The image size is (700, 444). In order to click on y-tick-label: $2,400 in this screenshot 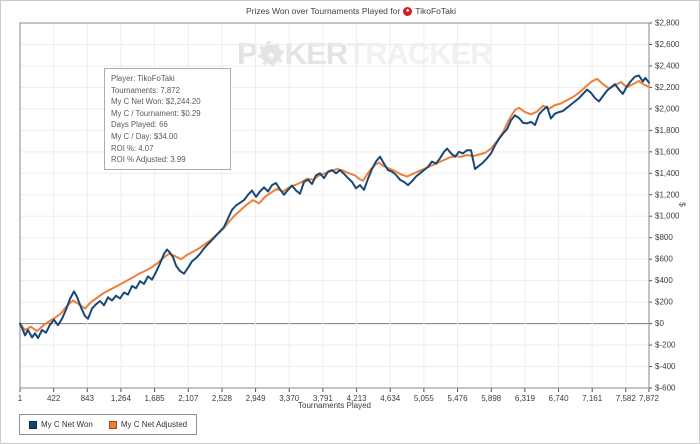, I will do `click(667, 65)`.